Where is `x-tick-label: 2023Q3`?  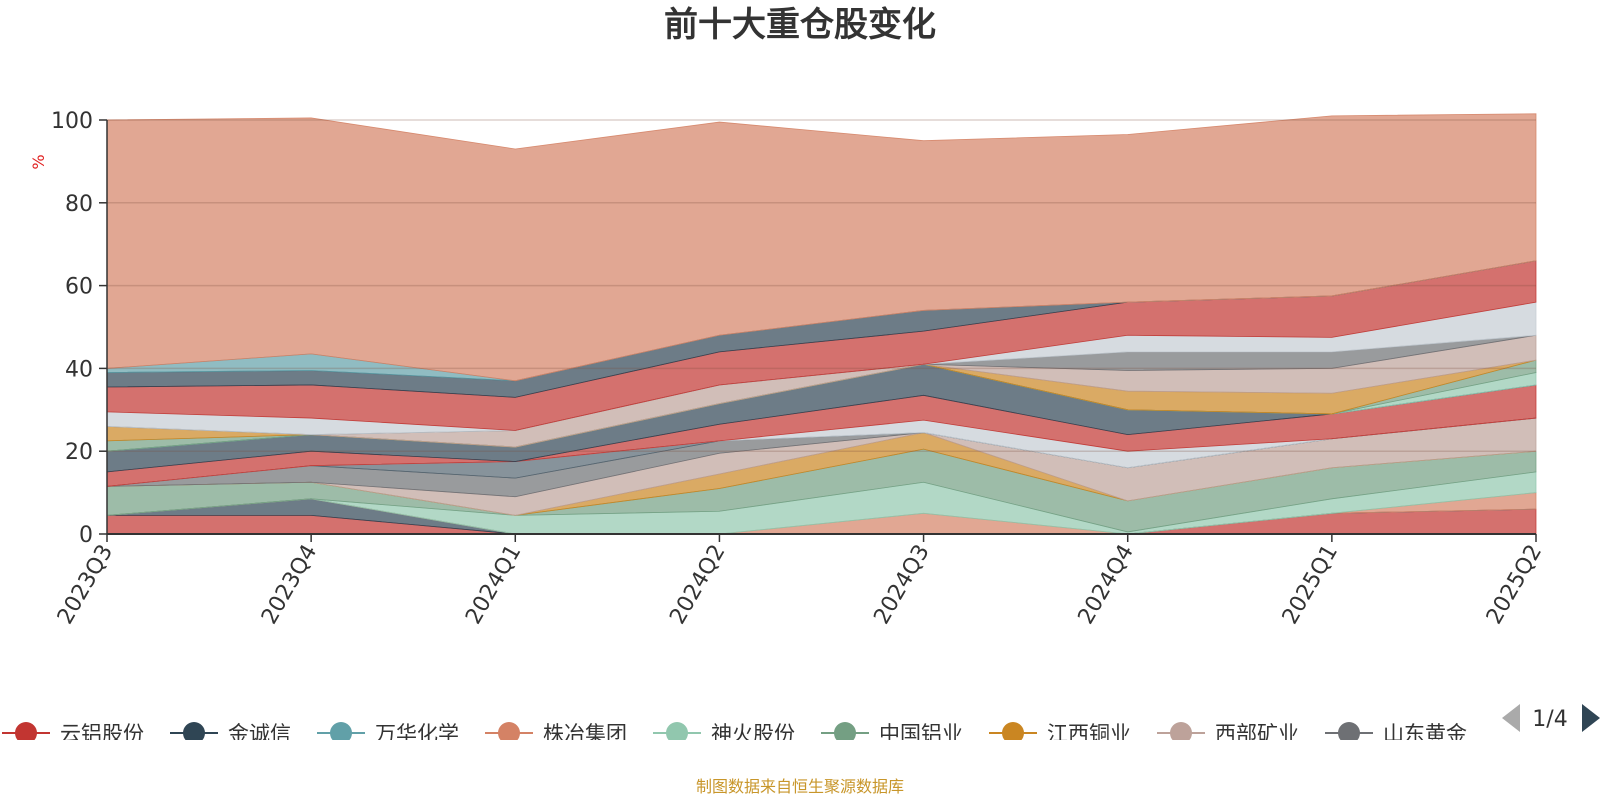
x-tick-label: 2023Q3 is located at coordinates (85, 585).